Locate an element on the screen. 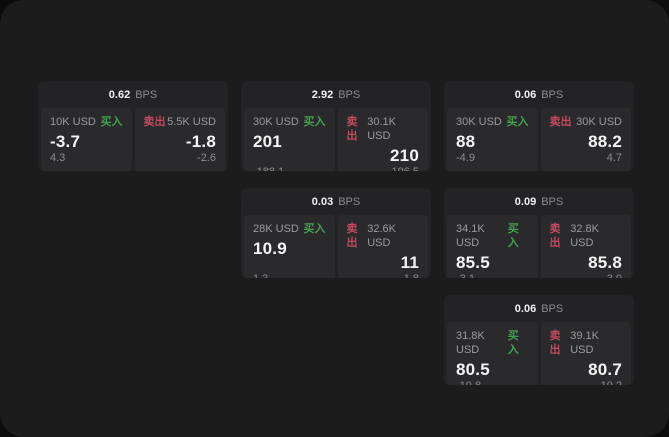  bps-value: 0.62 is located at coordinates (119, 94).